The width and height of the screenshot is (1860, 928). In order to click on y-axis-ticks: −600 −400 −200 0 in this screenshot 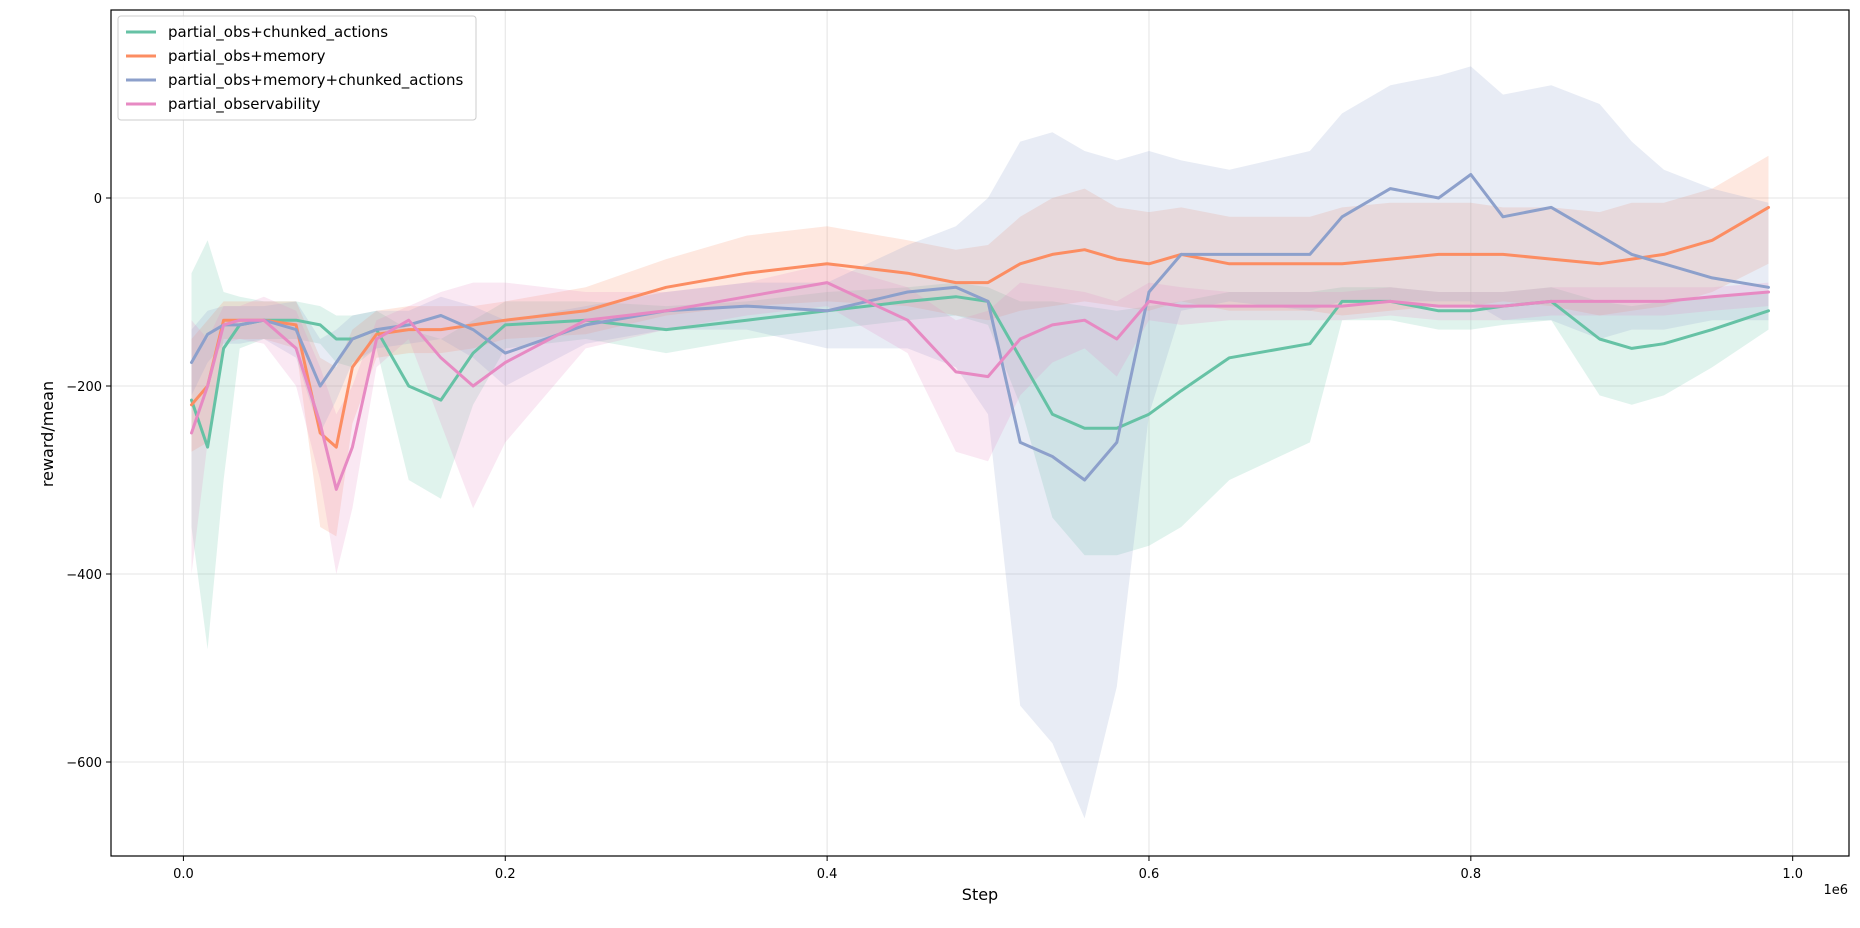, I will do `click(88, 481)`.